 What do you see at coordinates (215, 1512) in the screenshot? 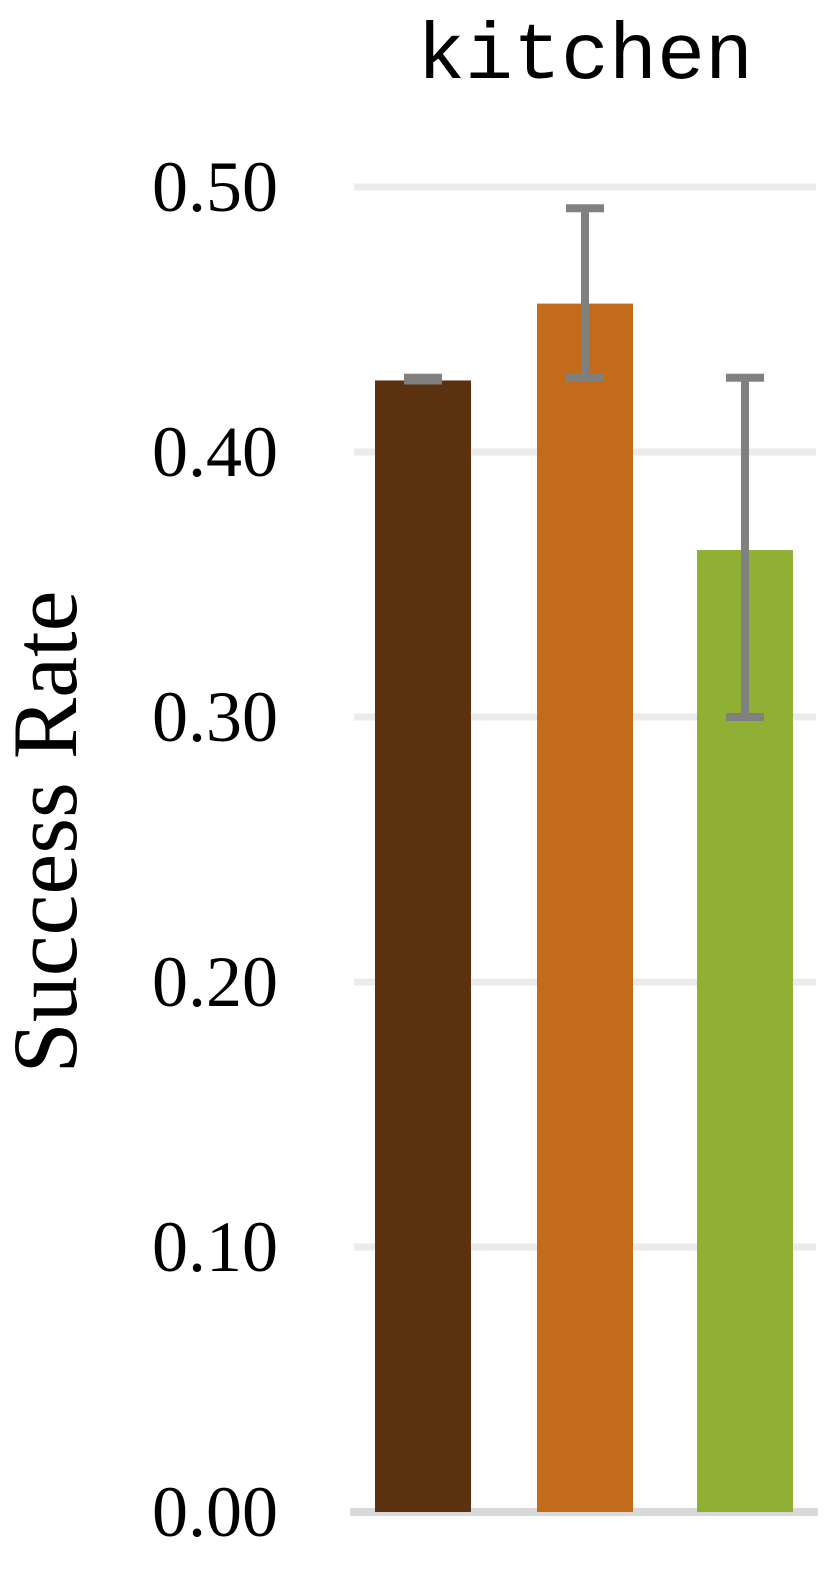
I see `y-tick-label: 0.00` at bounding box center [215, 1512].